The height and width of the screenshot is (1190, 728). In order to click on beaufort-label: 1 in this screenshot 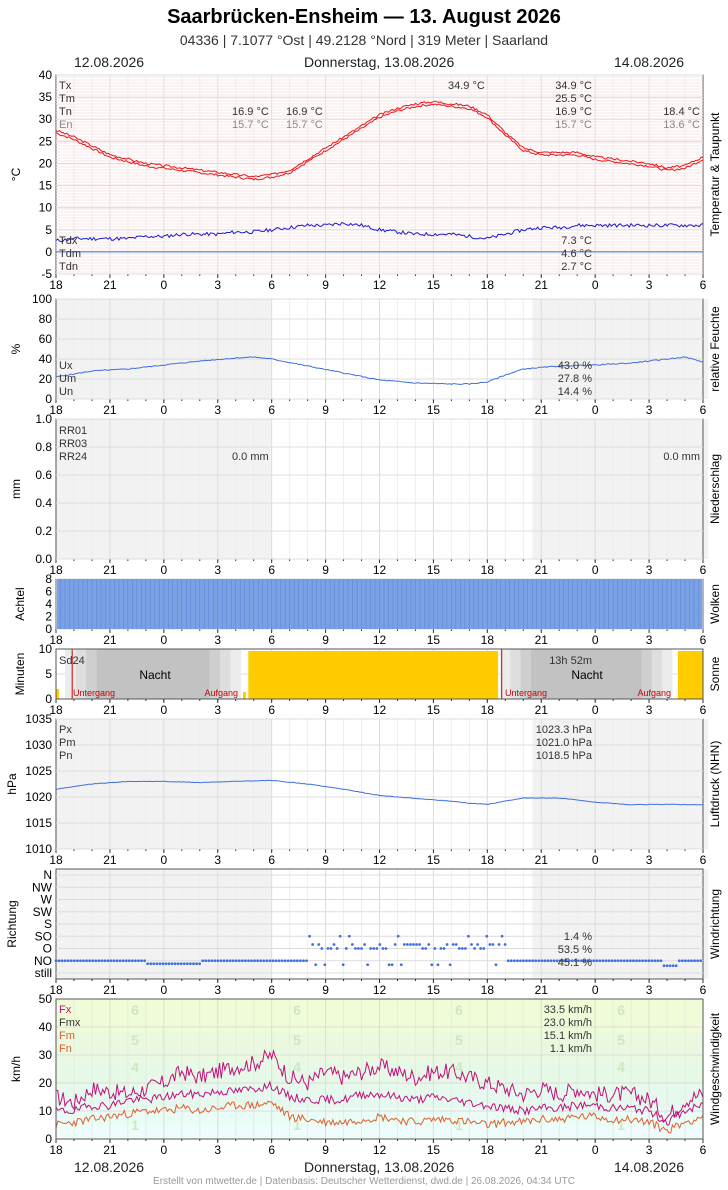, I will do `click(135, 1125)`.